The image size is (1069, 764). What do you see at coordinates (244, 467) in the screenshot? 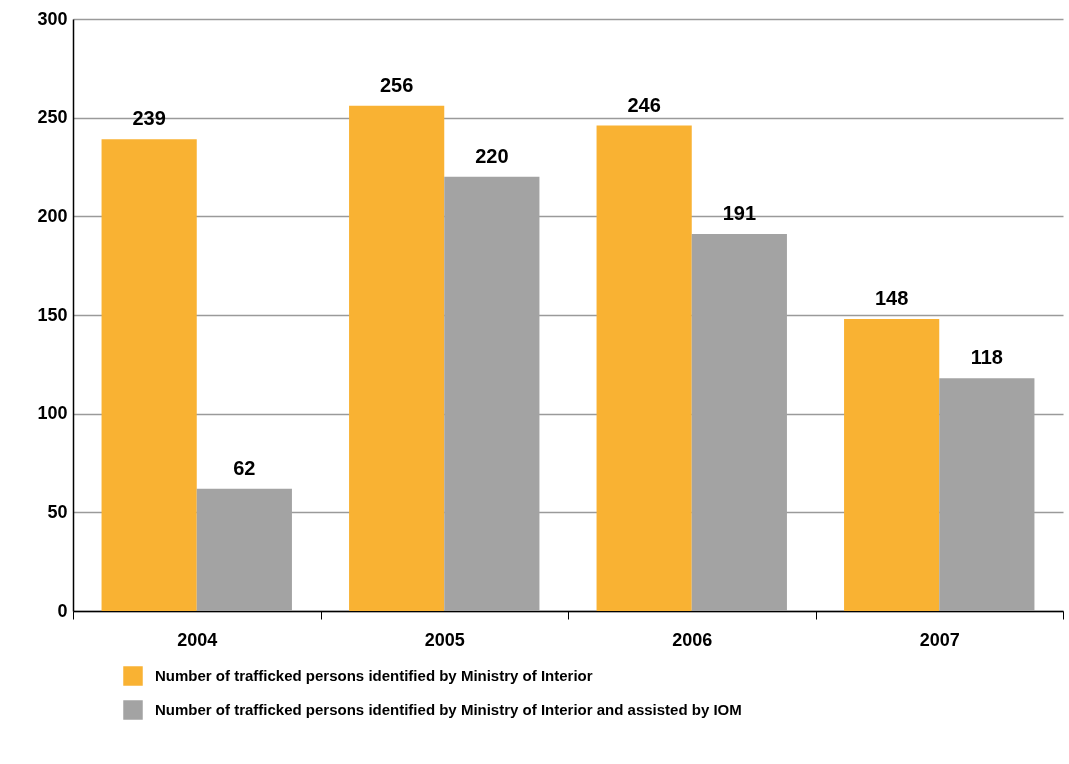
I see `data-label: 62` at bounding box center [244, 467].